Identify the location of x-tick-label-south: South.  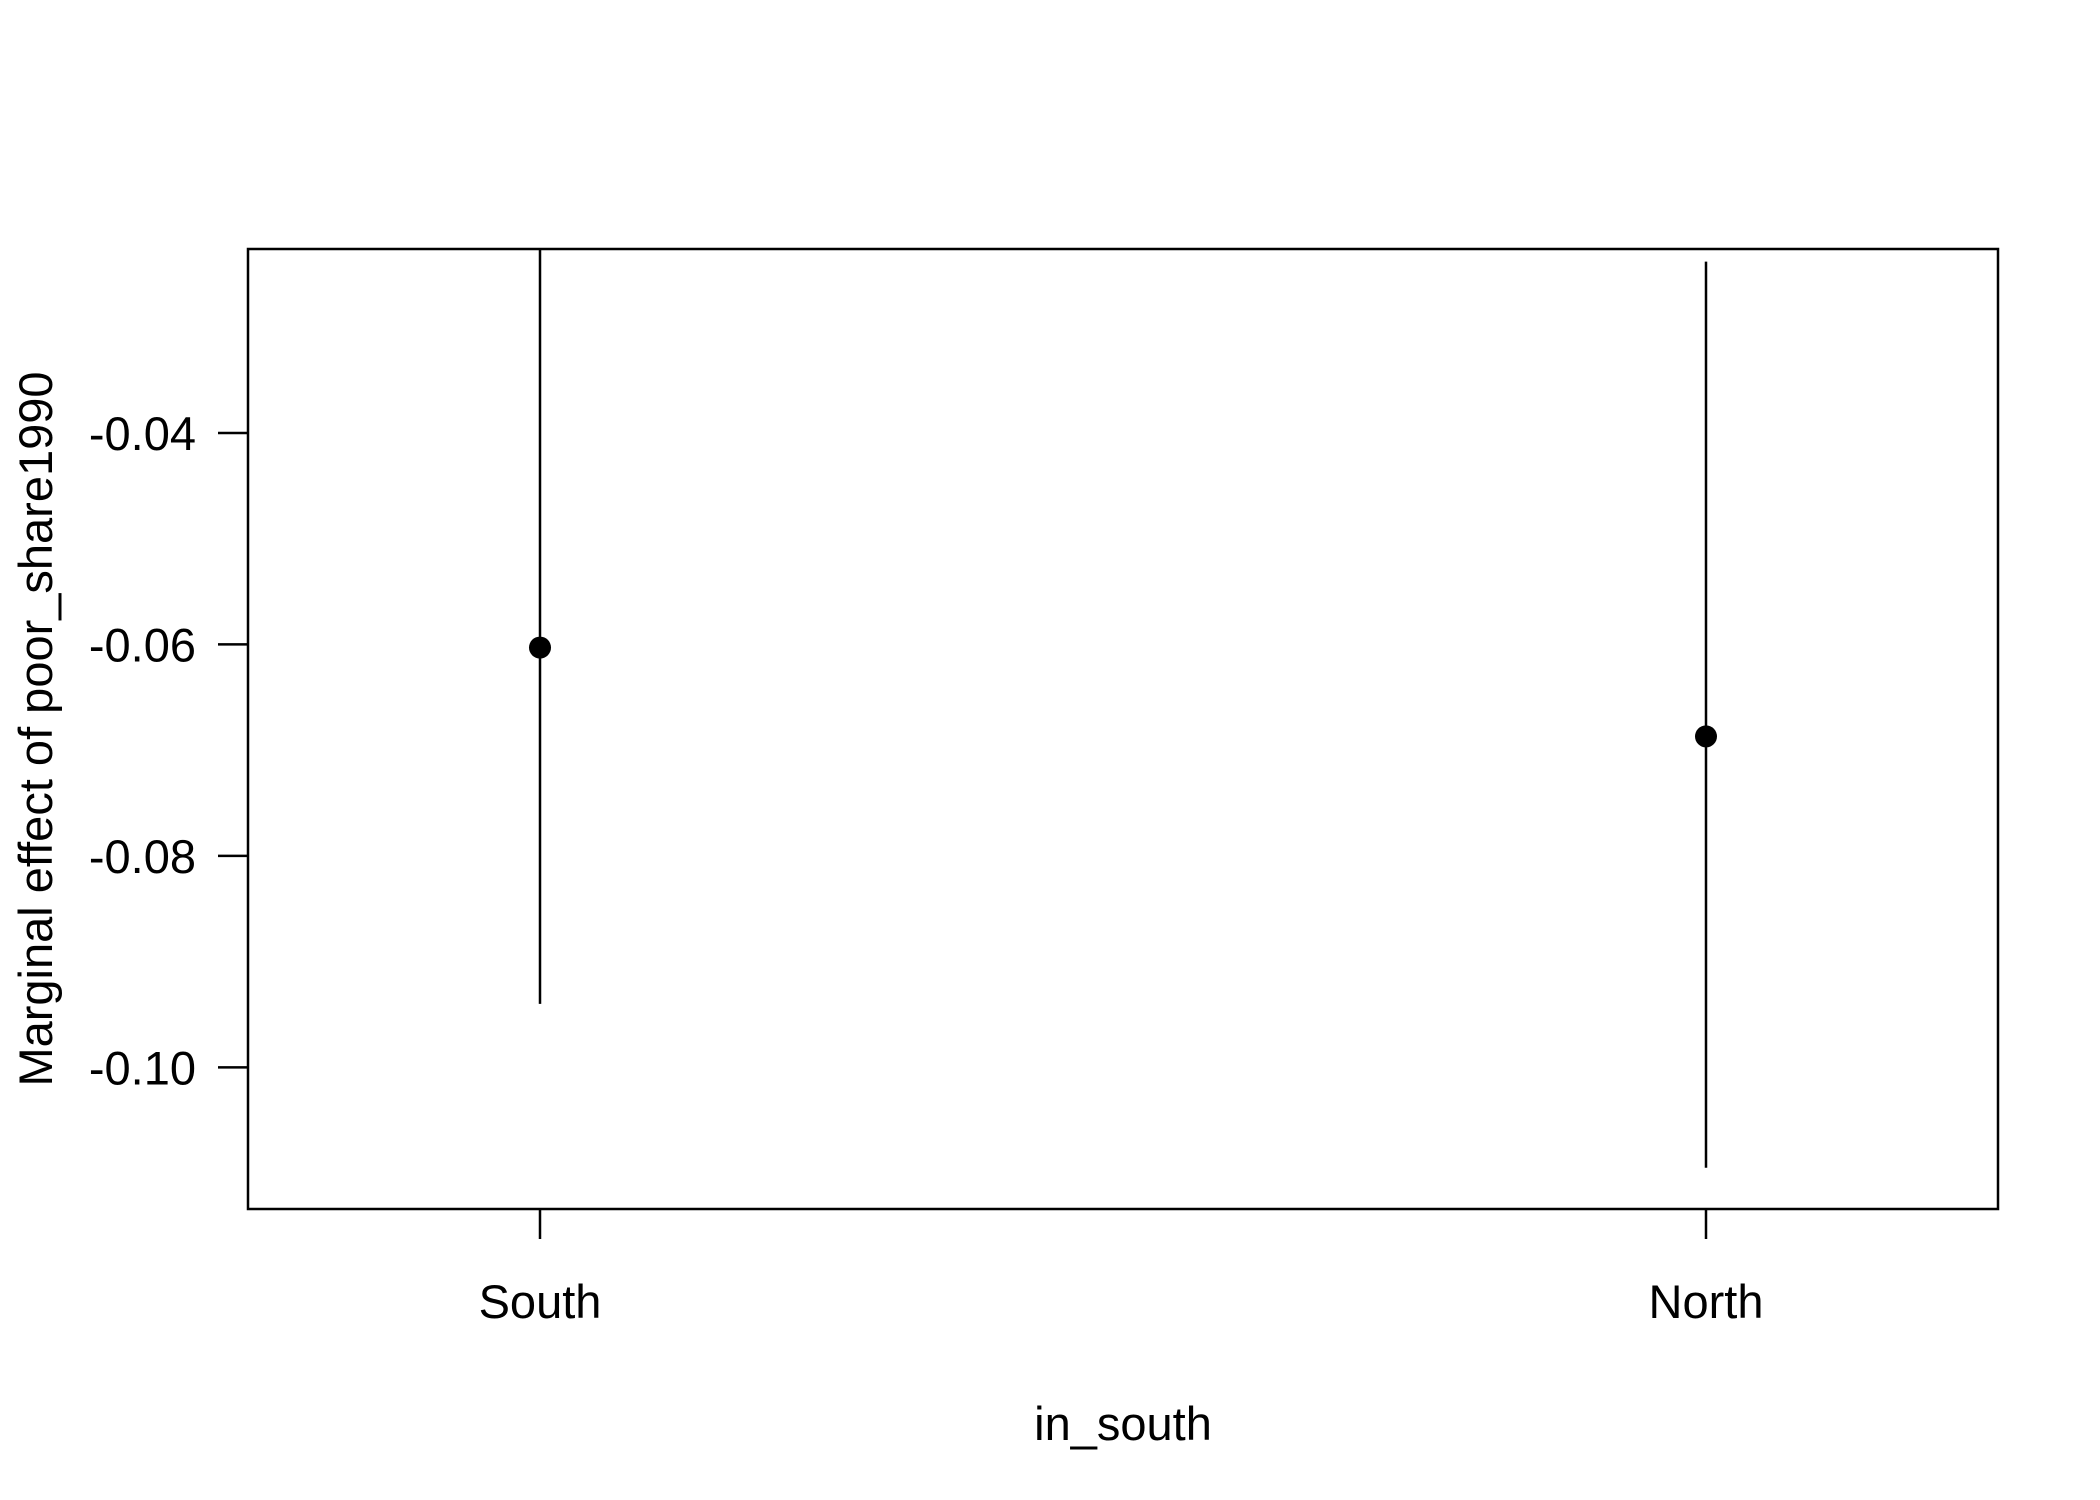
(540, 1301).